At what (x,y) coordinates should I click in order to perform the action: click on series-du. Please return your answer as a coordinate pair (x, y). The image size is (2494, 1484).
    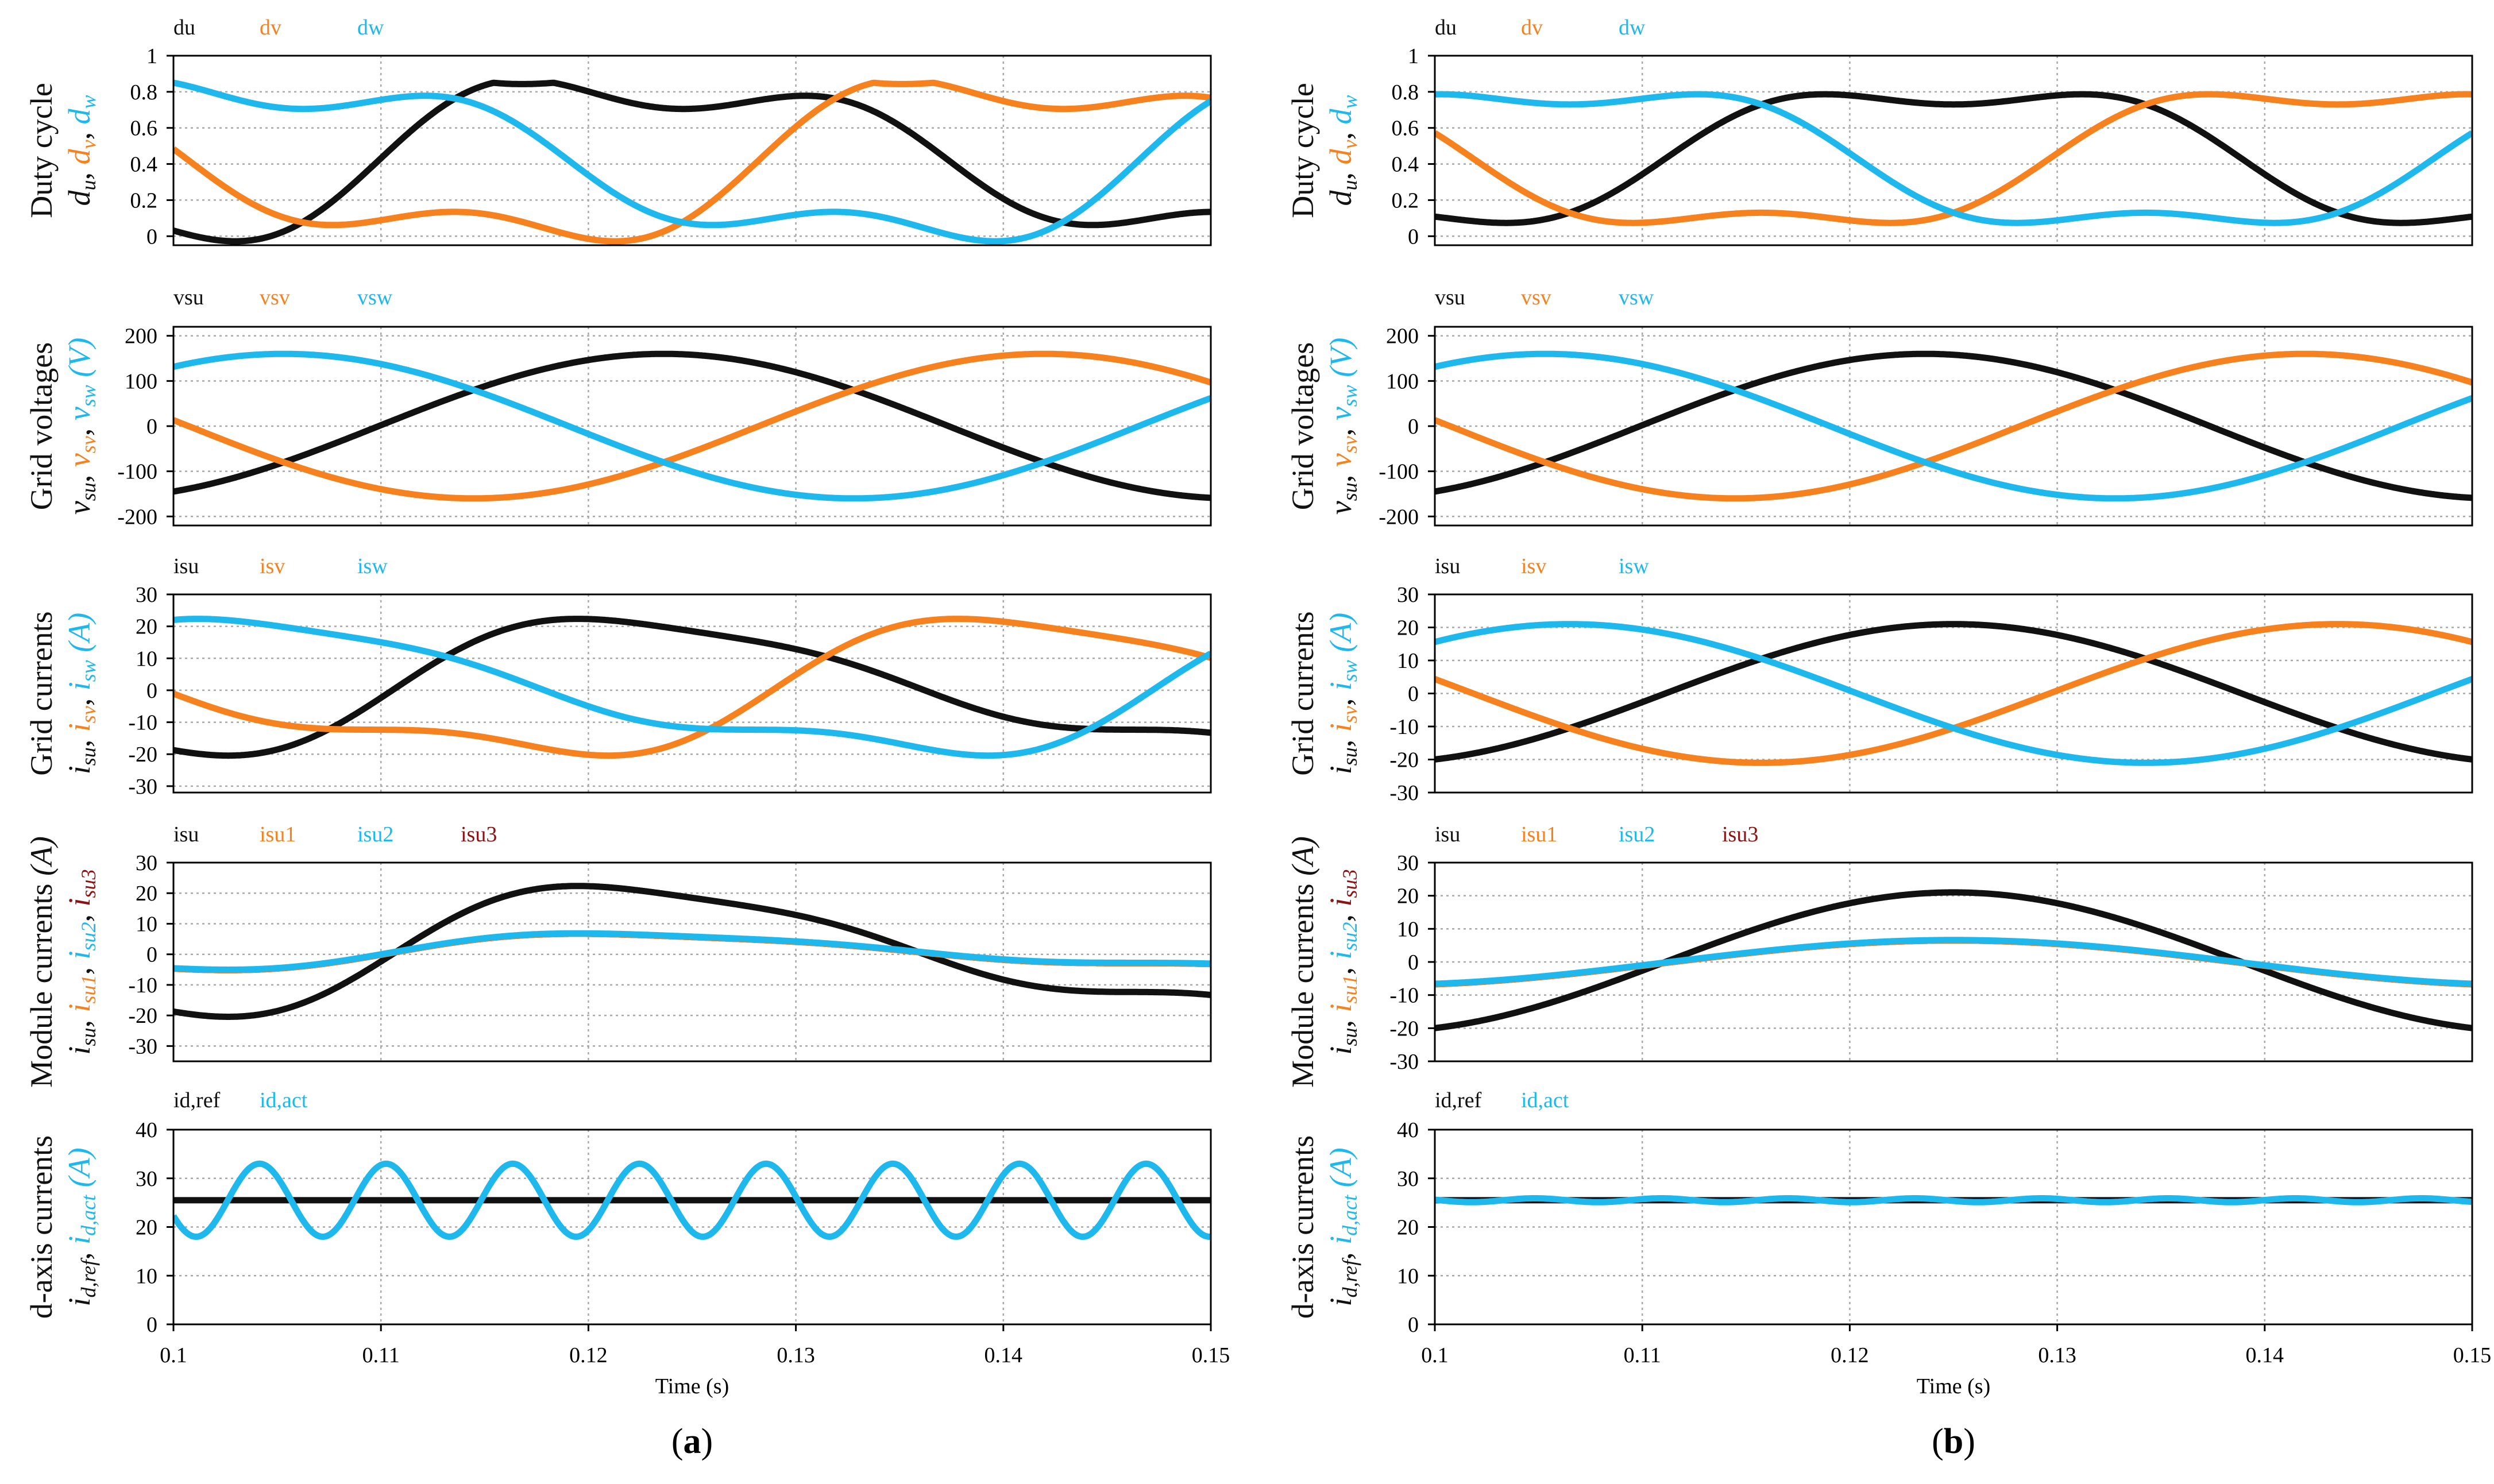
    Looking at the image, I should click on (692, 162).